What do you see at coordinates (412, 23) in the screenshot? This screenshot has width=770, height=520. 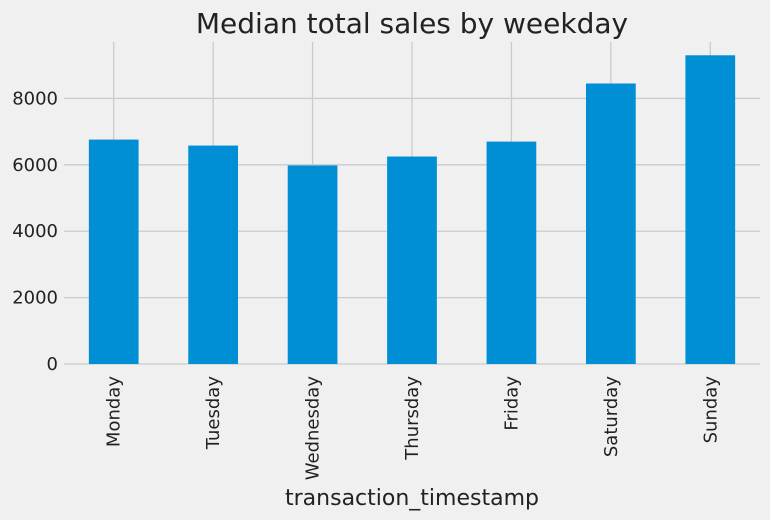 I see `chart-title: Median total sales by weekday` at bounding box center [412, 23].